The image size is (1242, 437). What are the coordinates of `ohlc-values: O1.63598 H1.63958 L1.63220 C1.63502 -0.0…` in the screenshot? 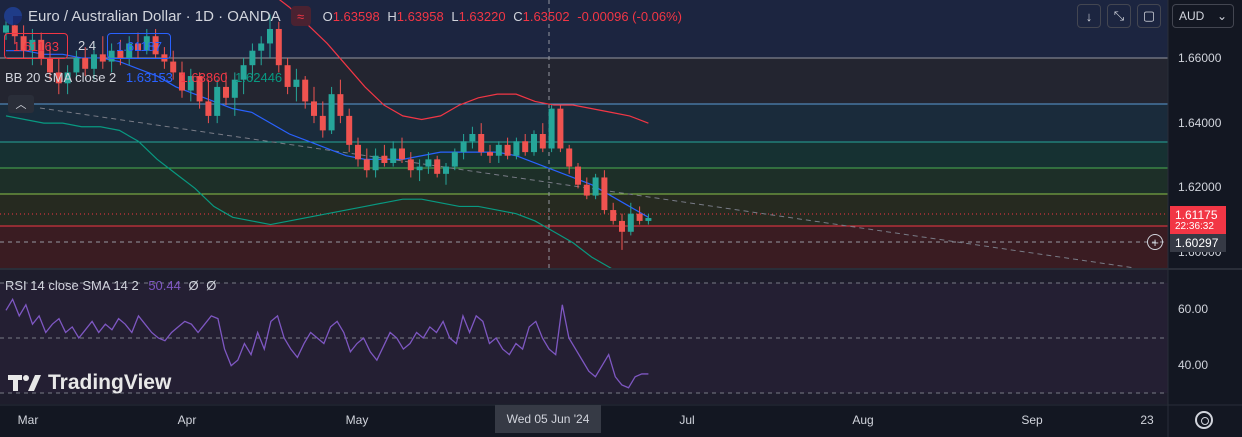 It's located at (502, 16).